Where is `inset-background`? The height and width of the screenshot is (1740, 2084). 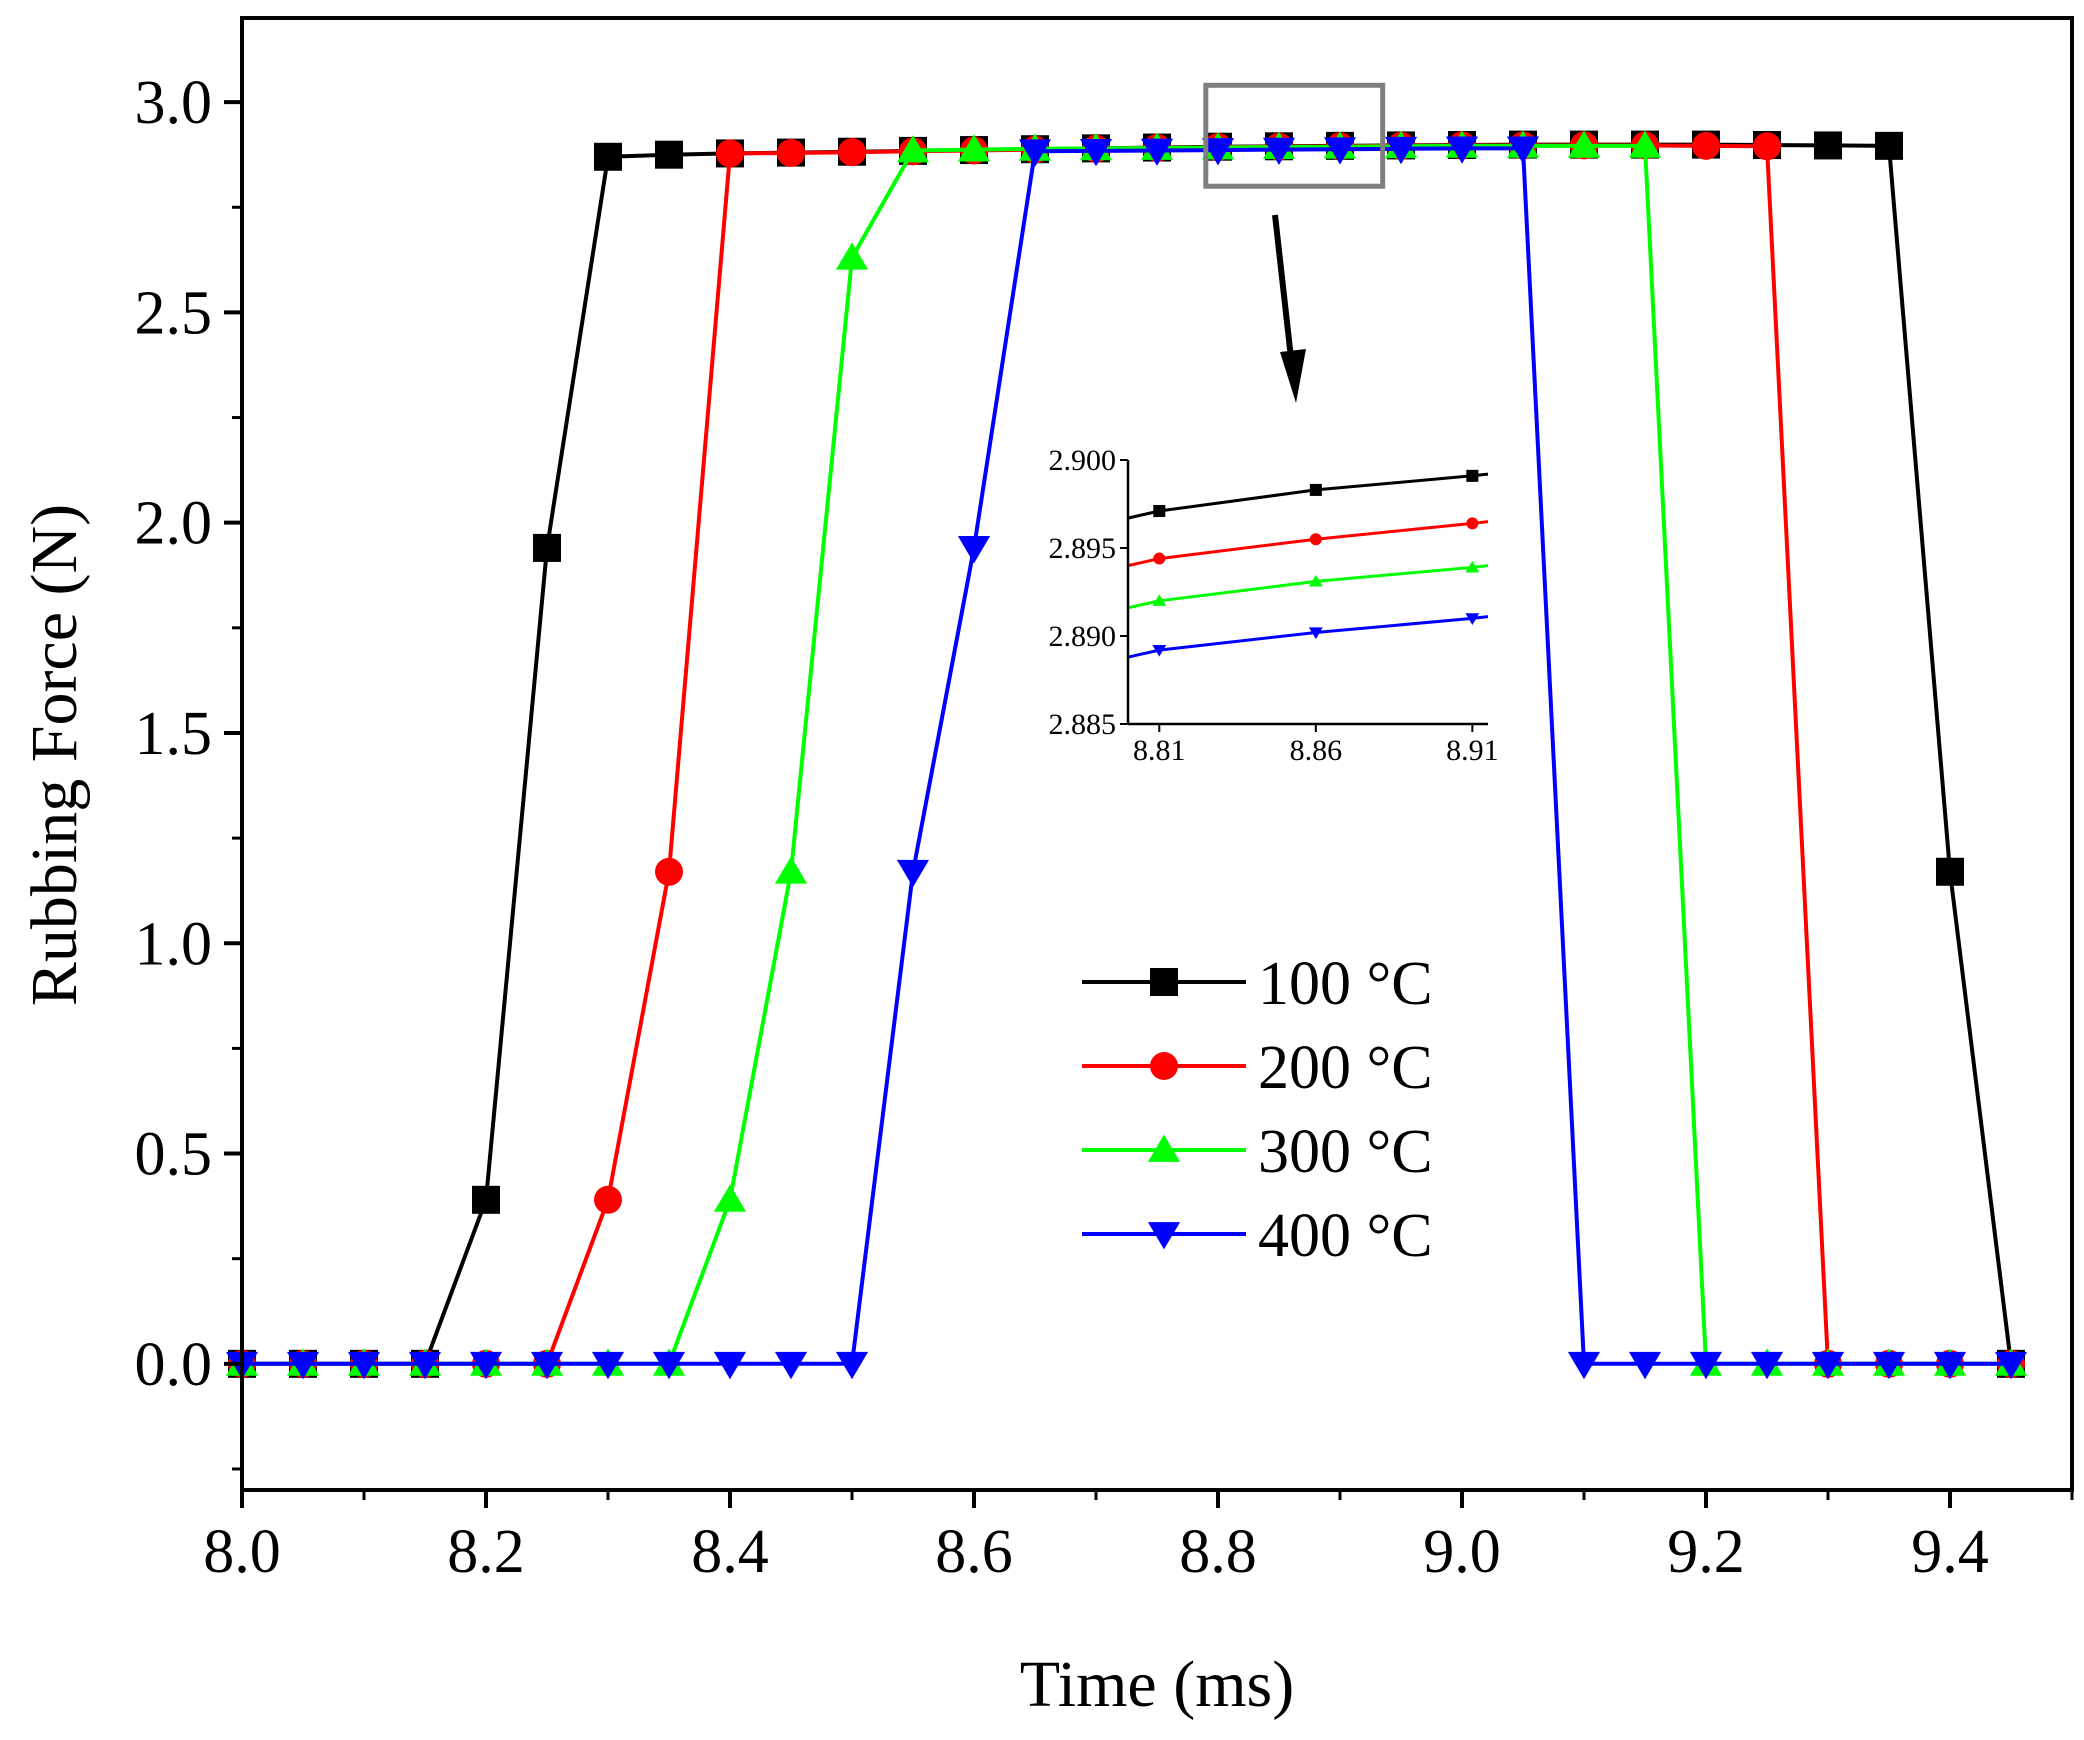 inset-background is located at coordinates (1309, 591).